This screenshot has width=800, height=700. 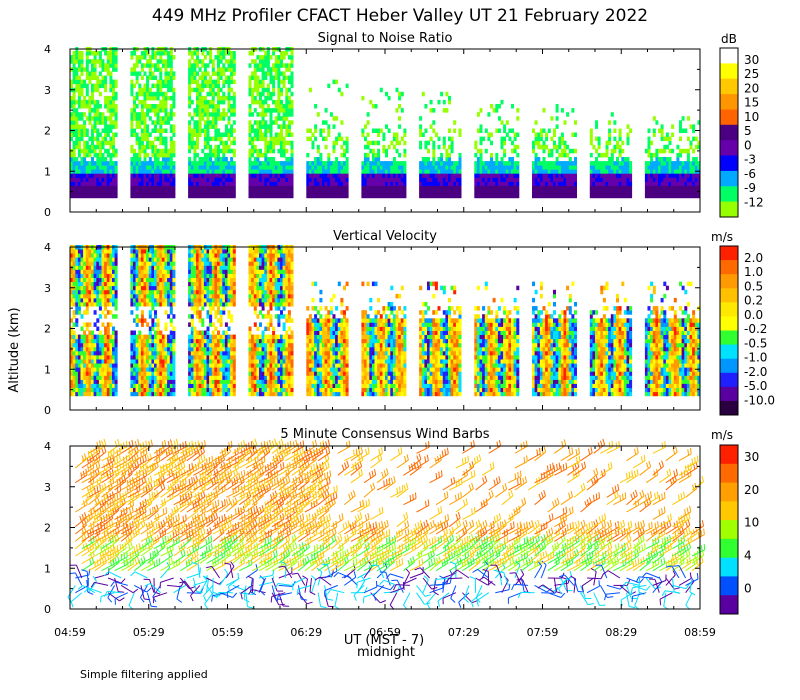 What do you see at coordinates (385, 236) in the screenshot?
I see `panel-title-vertical-velocity: Vertical Velocity` at bounding box center [385, 236].